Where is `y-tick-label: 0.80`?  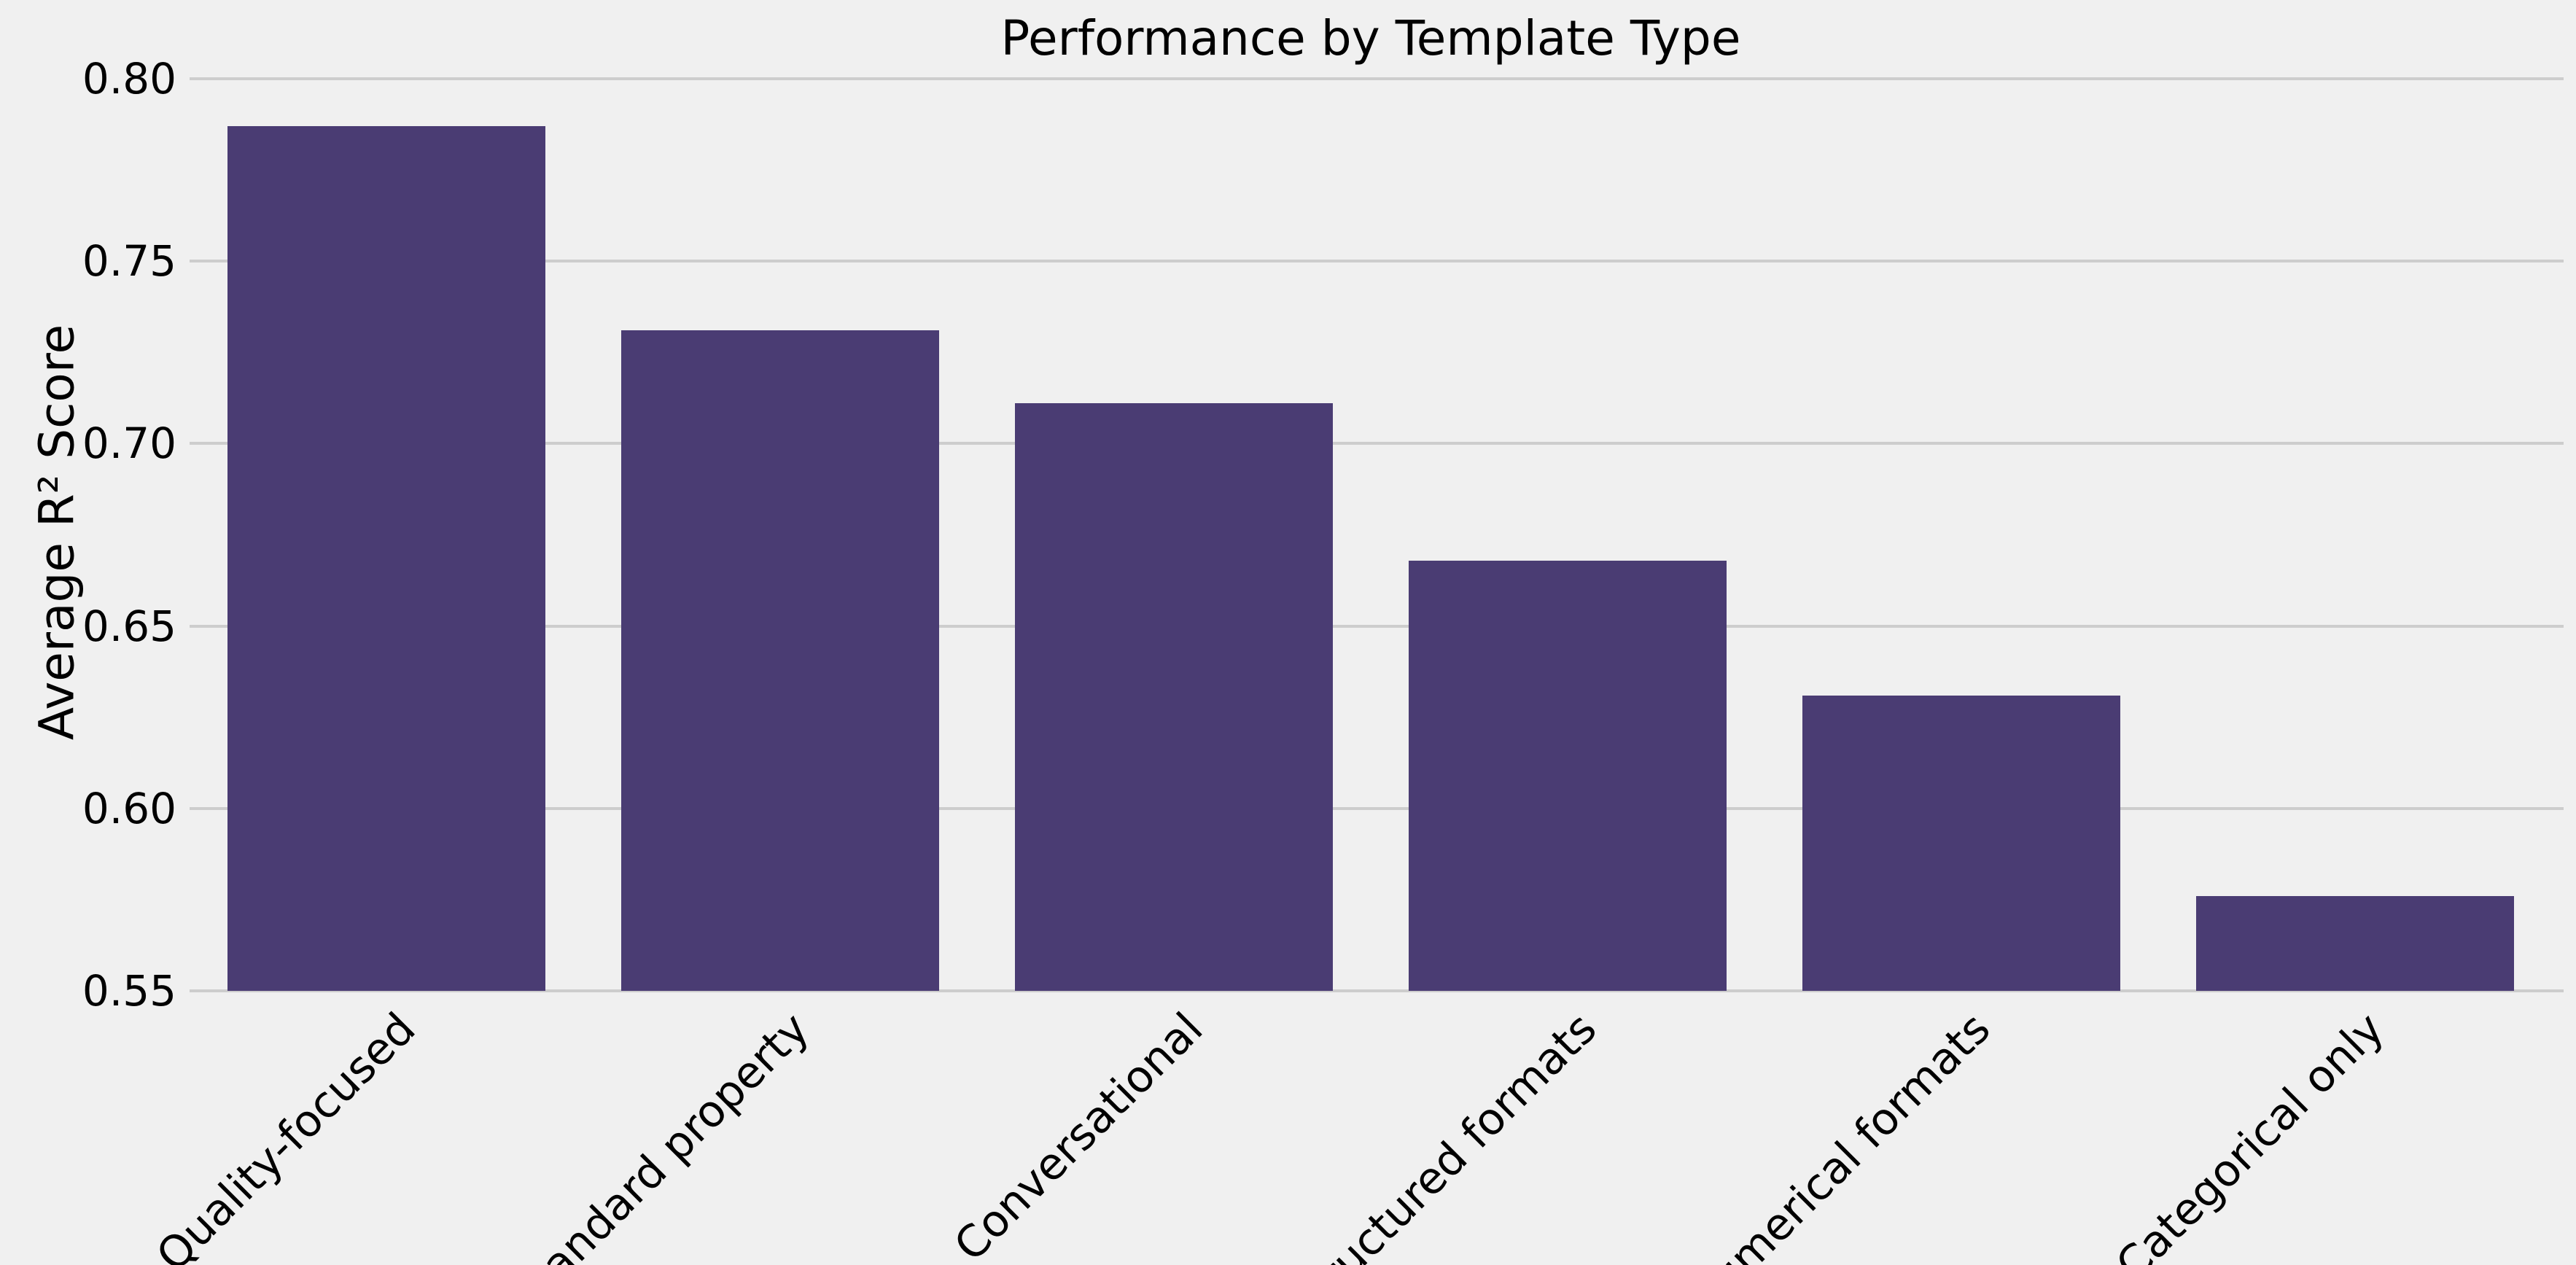
y-tick-label: 0.80 is located at coordinates (129, 79).